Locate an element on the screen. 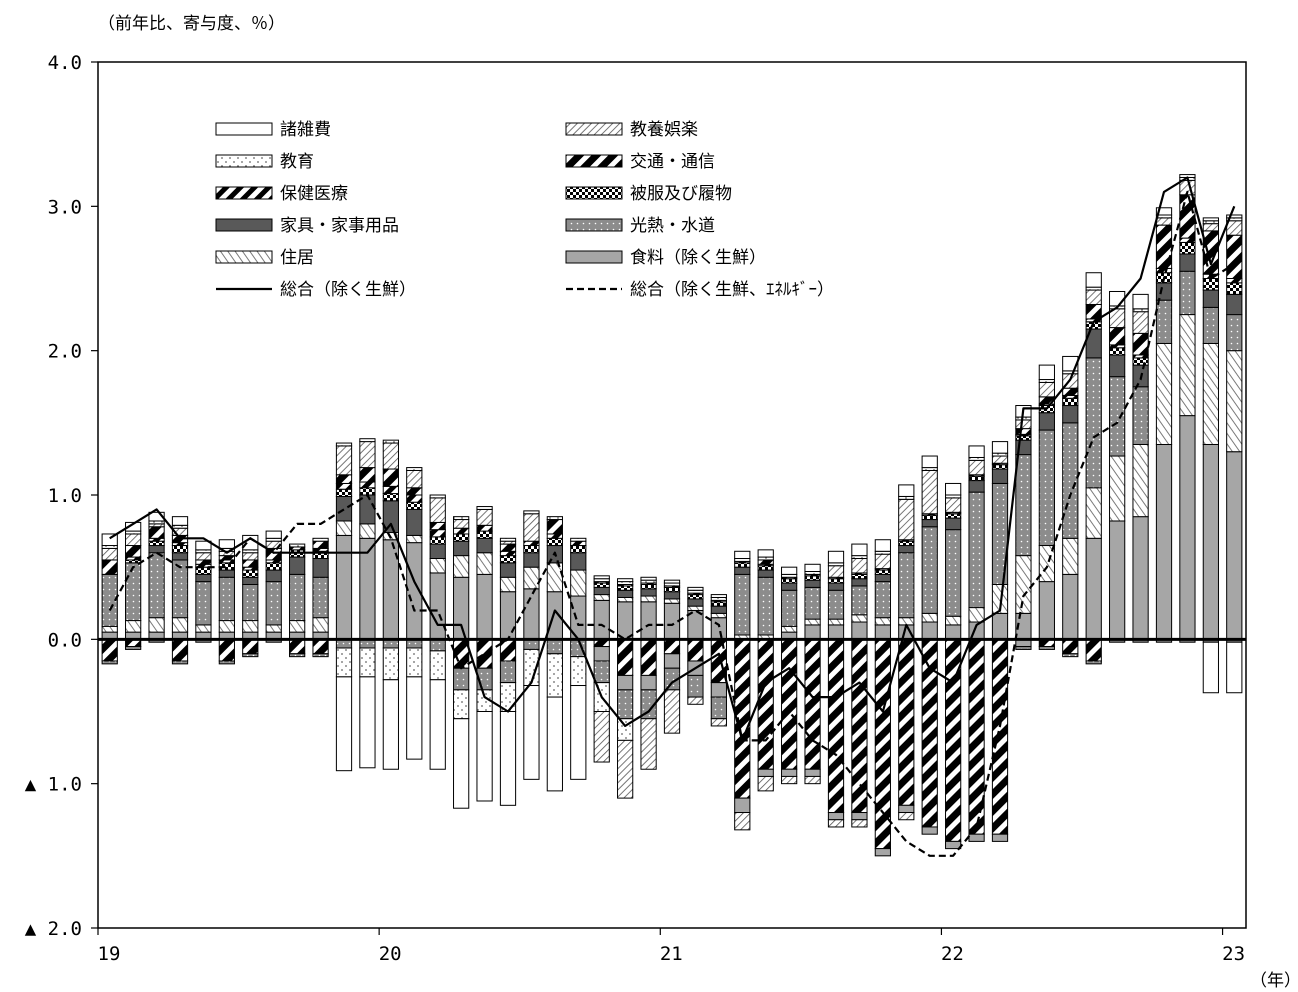  x-tick-label: 19 is located at coordinates (109, 954).